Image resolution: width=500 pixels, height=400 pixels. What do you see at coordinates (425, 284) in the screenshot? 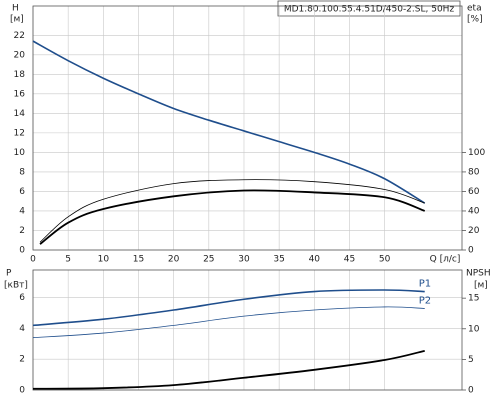
I see `series-label: P1` at bounding box center [425, 284].